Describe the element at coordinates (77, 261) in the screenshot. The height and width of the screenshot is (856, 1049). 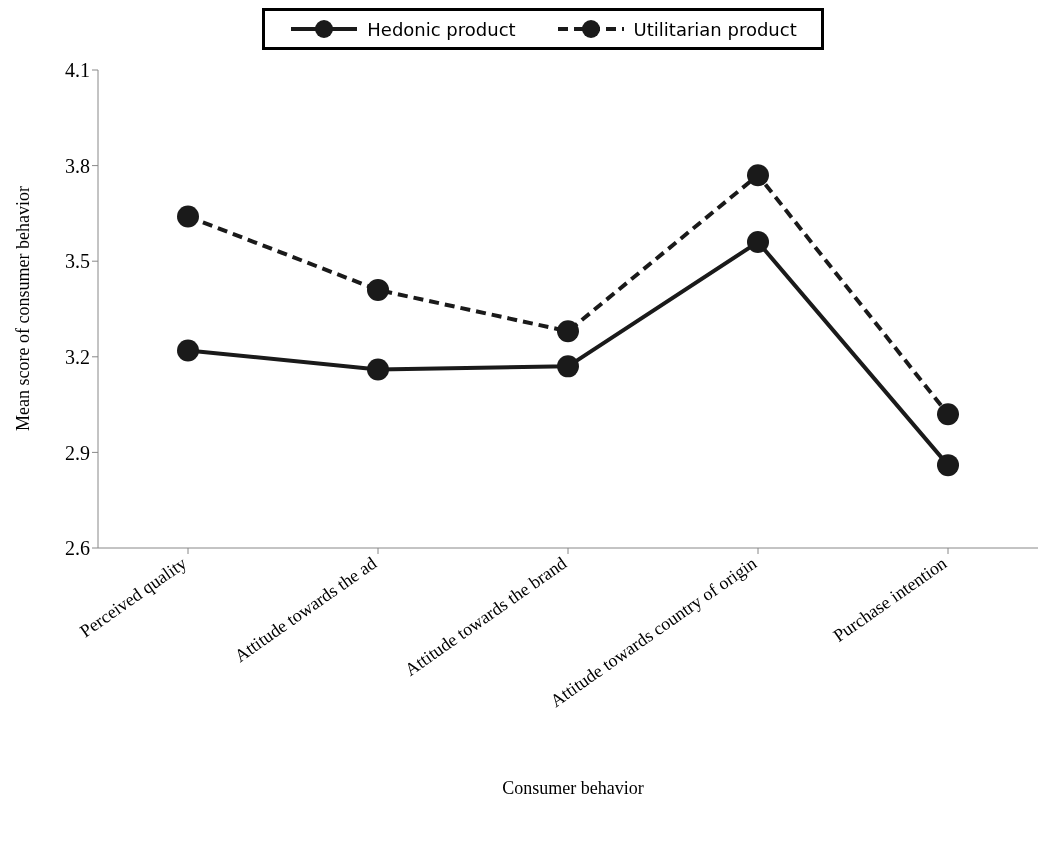
I see `y-tick-label: 3.5` at that location.